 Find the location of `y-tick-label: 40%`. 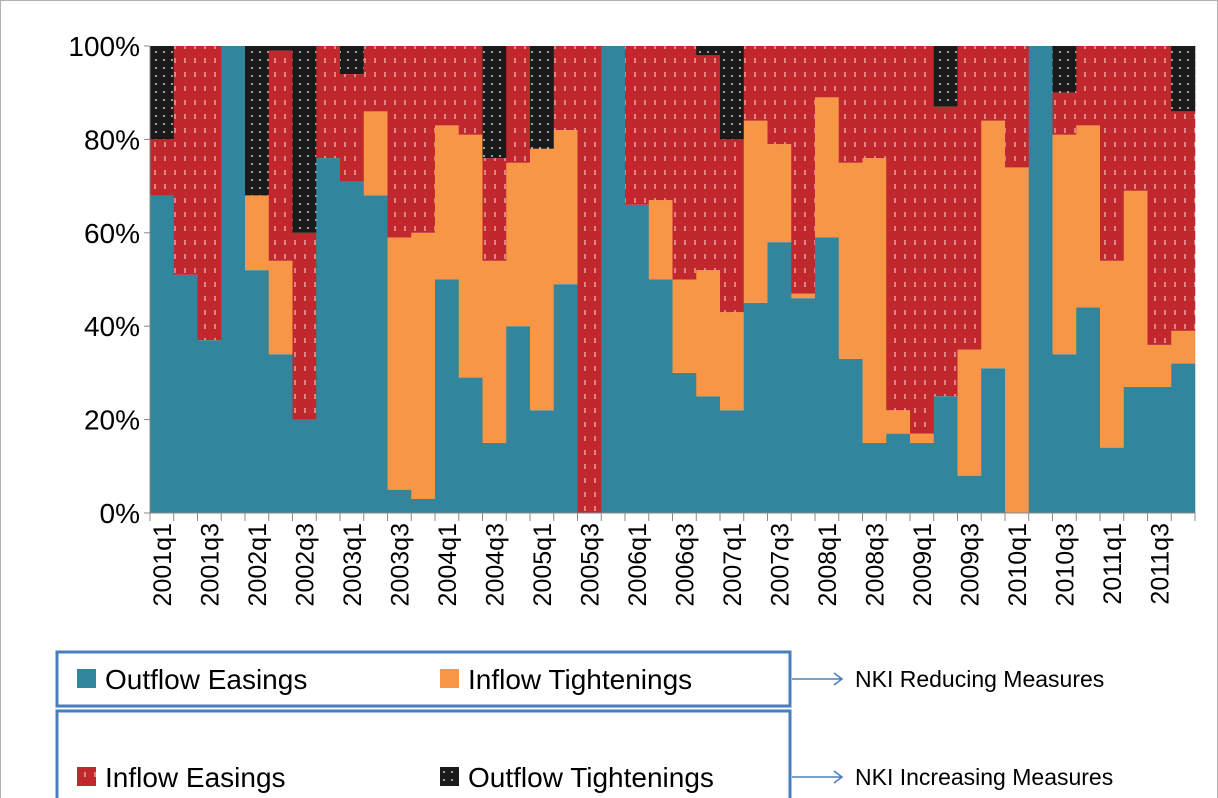

y-tick-label: 40% is located at coordinates (112, 326).